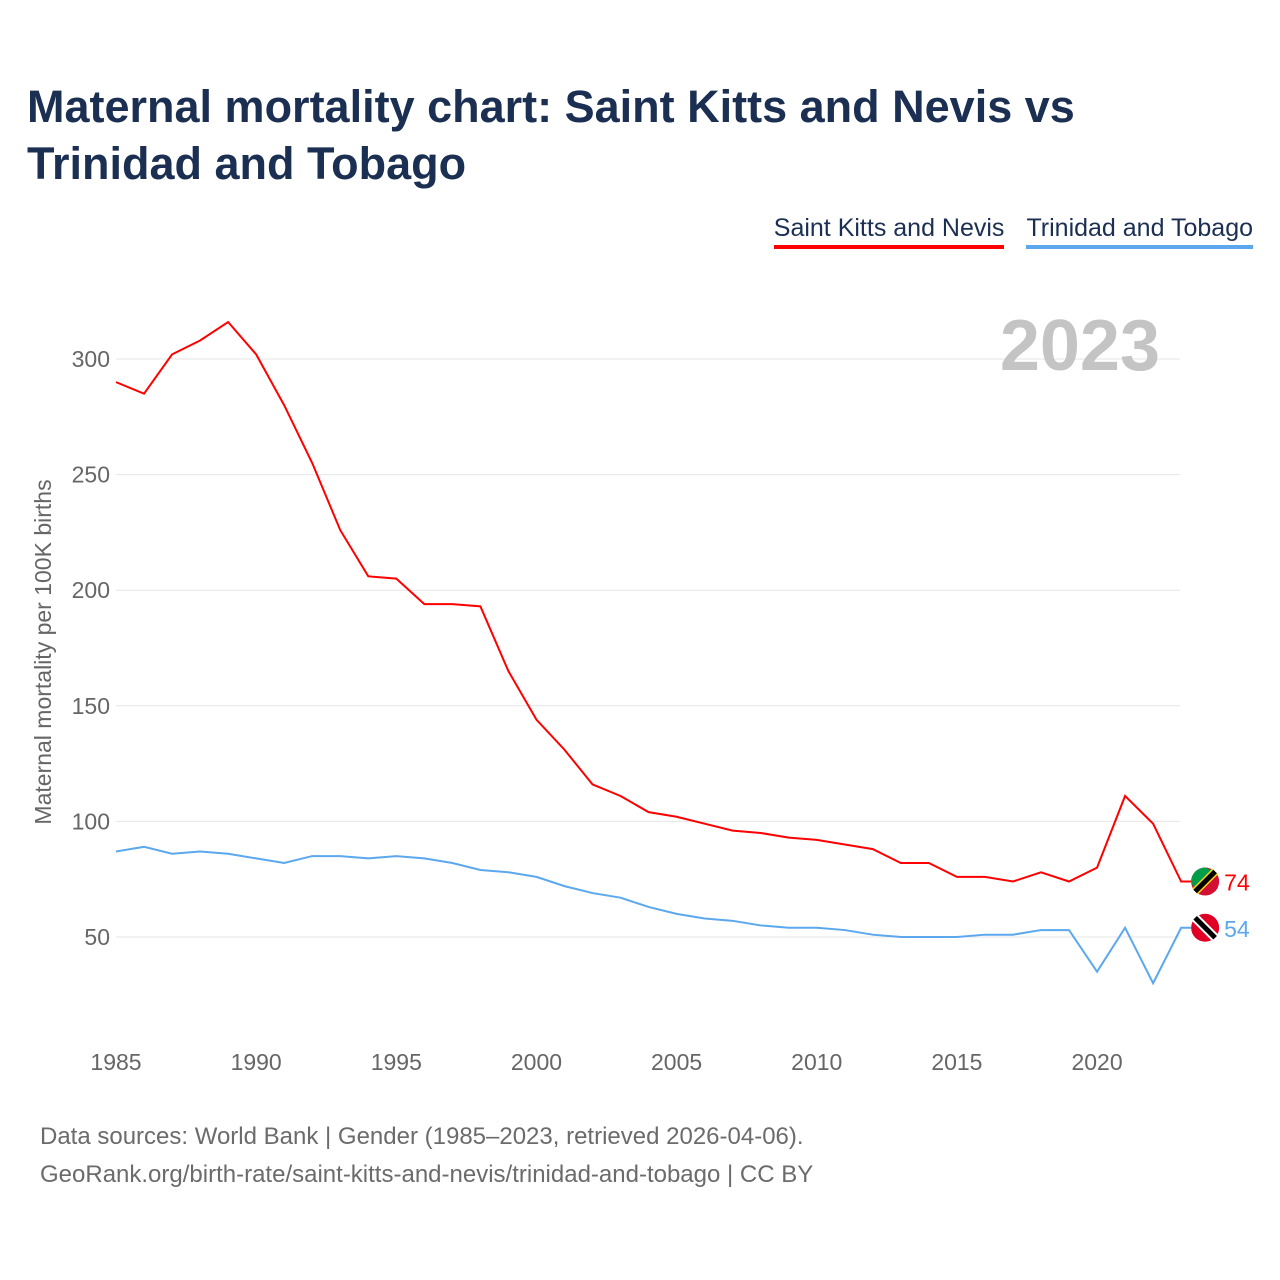  What do you see at coordinates (1080, 346) in the screenshot?
I see `year-watermark: 2023` at bounding box center [1080, 346].